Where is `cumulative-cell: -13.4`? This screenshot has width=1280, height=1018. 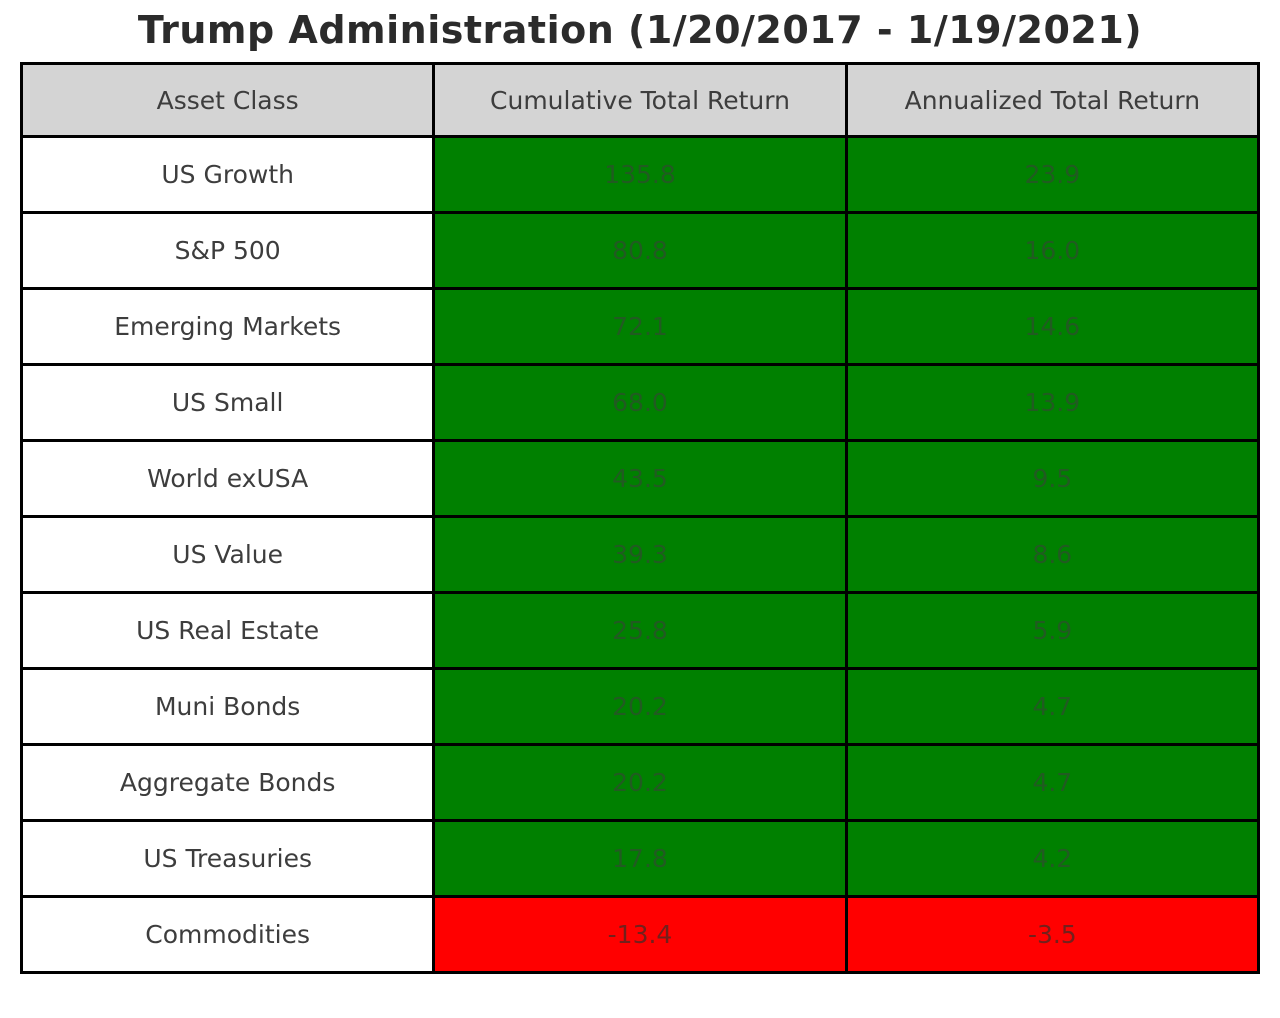 cumulative-cell: -13.4 is located at coordinates (640, 934).